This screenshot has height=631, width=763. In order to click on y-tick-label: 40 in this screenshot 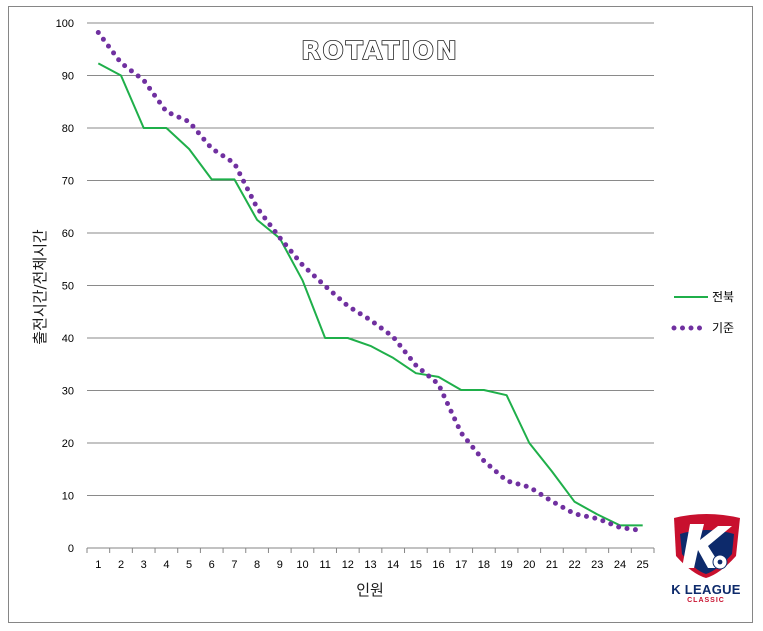, I will do `click(68, 339)`.